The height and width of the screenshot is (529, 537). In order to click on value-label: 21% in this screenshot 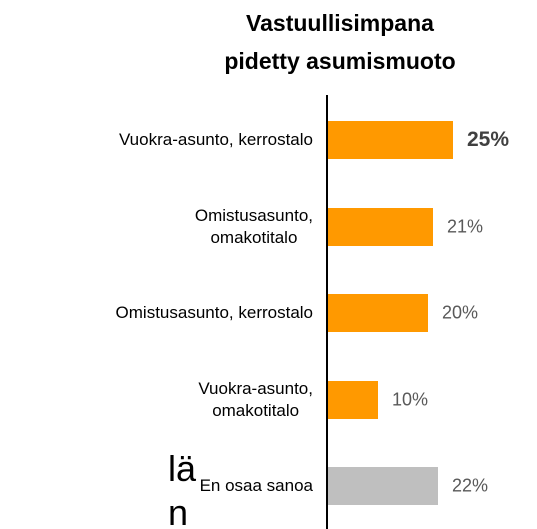, I will do `click(465, 226)`.